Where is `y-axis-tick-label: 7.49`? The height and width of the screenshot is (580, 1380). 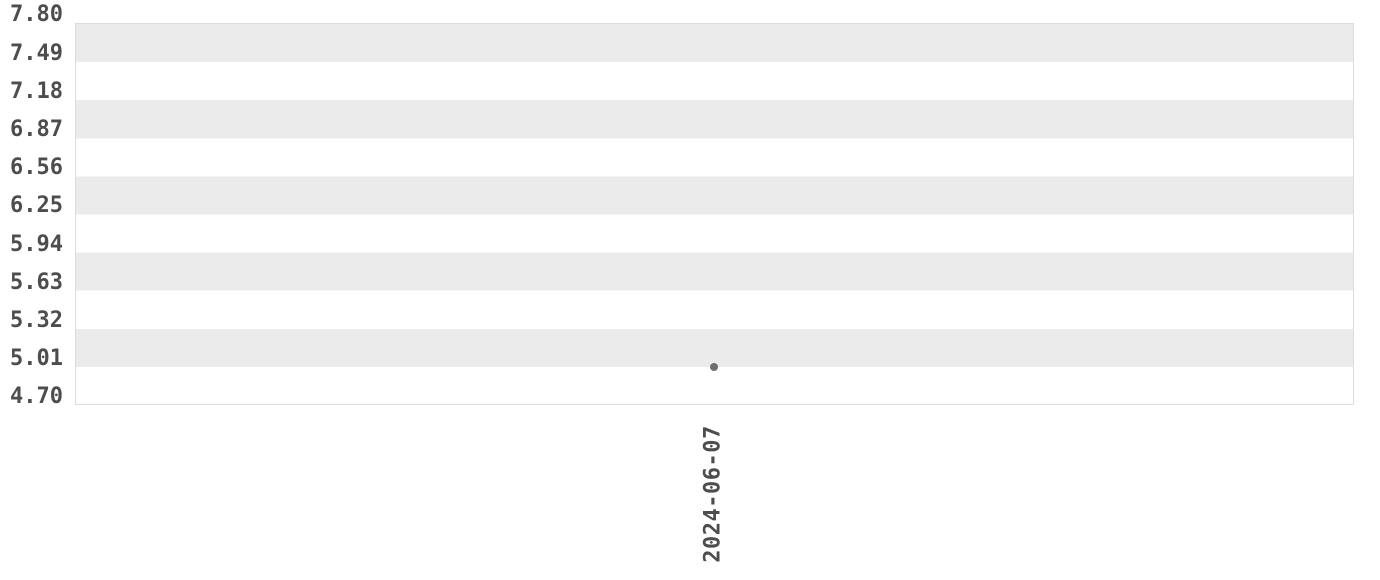
y-axis-tick-label: 7.49 is located at coordinates (36, 53).